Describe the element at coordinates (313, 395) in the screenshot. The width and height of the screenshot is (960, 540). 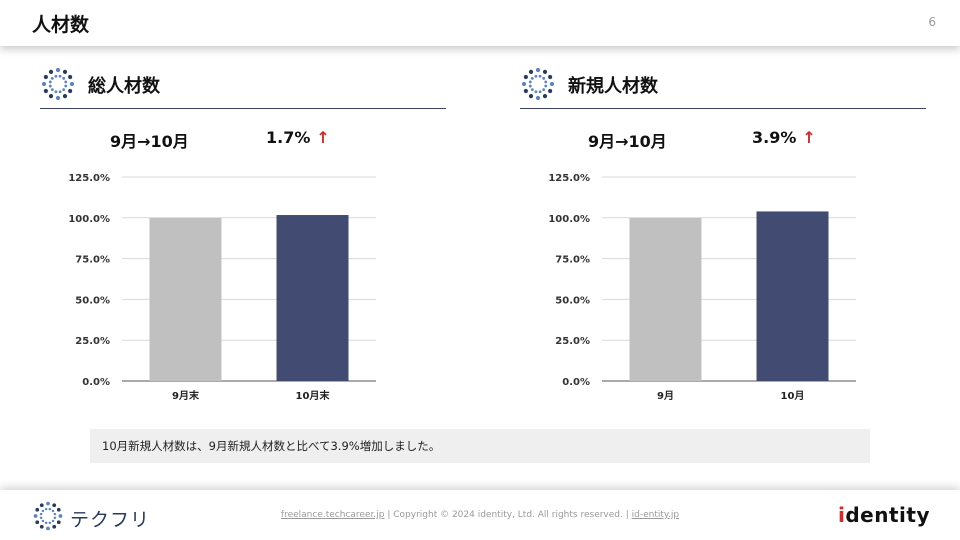
I see `x-tick-label: 10月末` at that location.